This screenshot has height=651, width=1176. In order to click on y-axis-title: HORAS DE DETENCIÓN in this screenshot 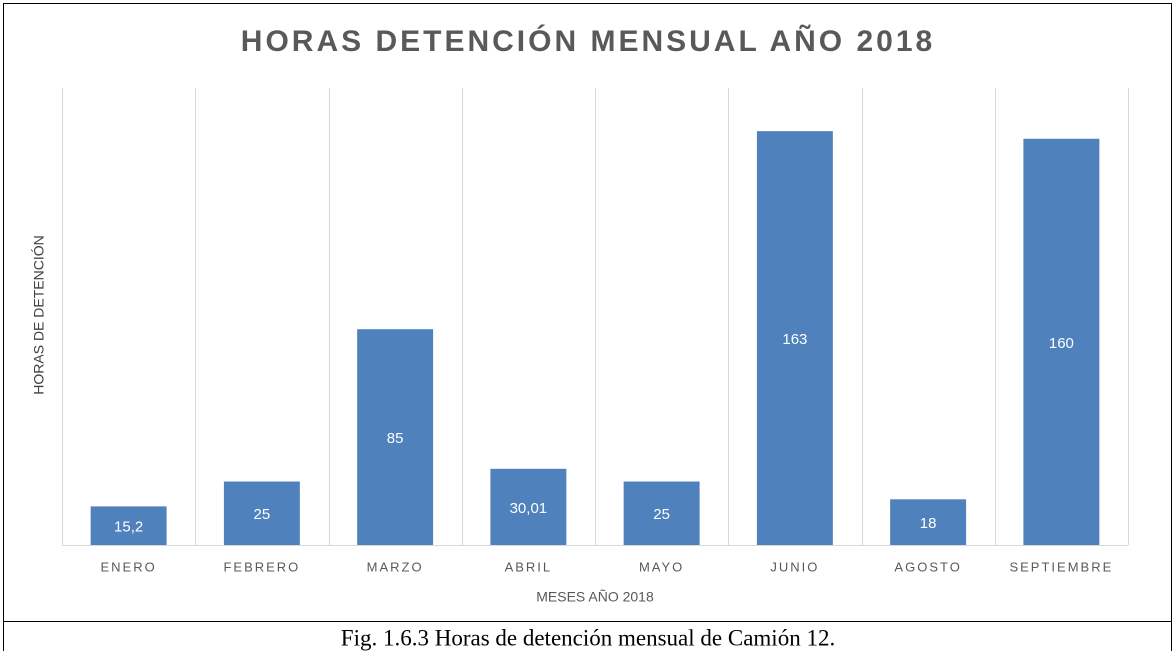, I will do `click(39, 314)`.